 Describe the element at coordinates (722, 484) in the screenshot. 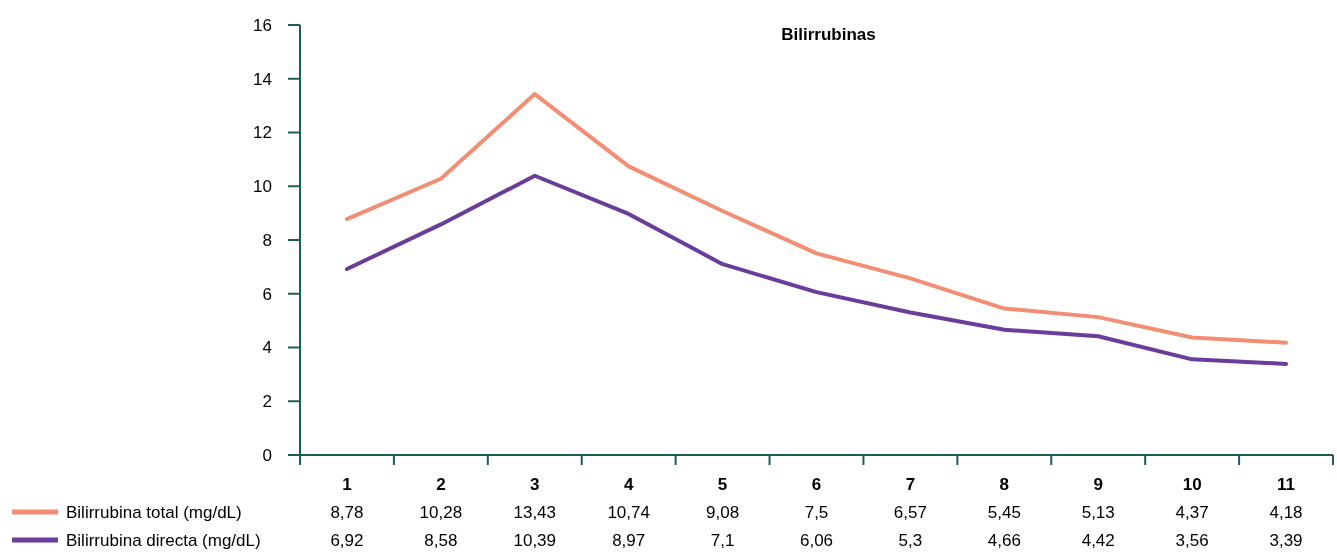

I see `x-tick-label: 5` at that location.